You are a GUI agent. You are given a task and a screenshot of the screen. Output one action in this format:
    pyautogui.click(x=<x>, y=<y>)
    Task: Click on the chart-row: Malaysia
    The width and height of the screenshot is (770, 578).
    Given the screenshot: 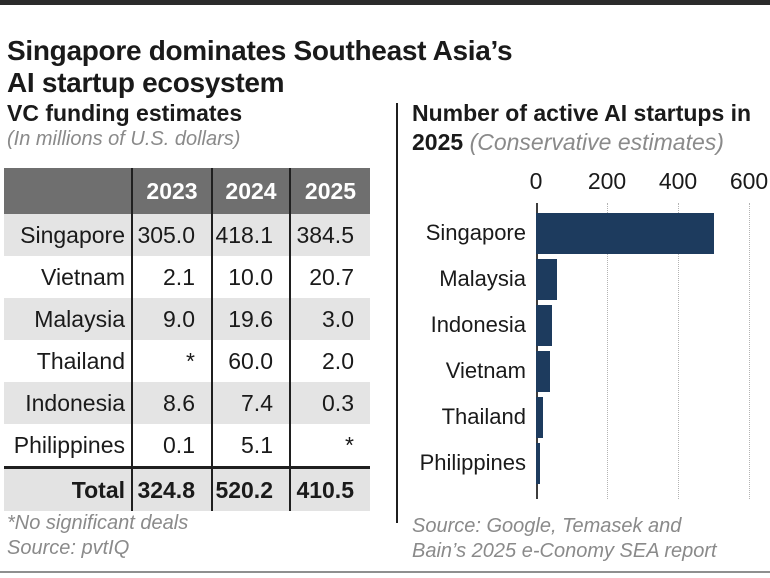 What is the action you would take?
    pyautogui.click(x=557, y=279)
    